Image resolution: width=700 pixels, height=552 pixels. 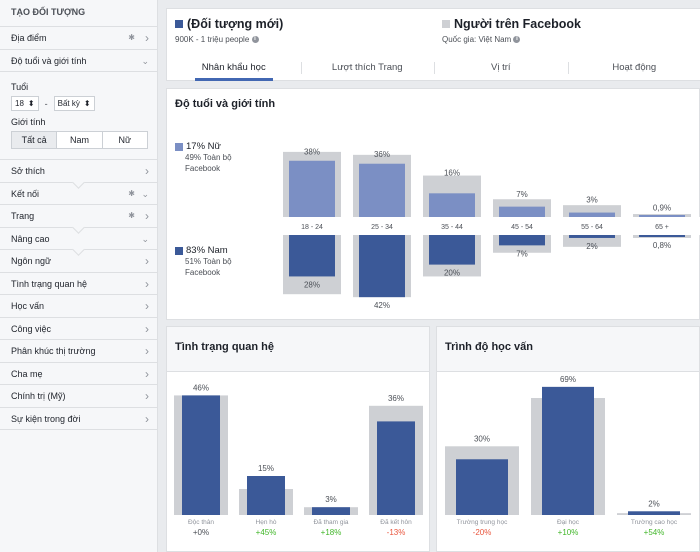 What do you see at coordinates (501, 68) in the screenshot?
I see `tab-location: Vị trí` at bounding box center [501, 68].